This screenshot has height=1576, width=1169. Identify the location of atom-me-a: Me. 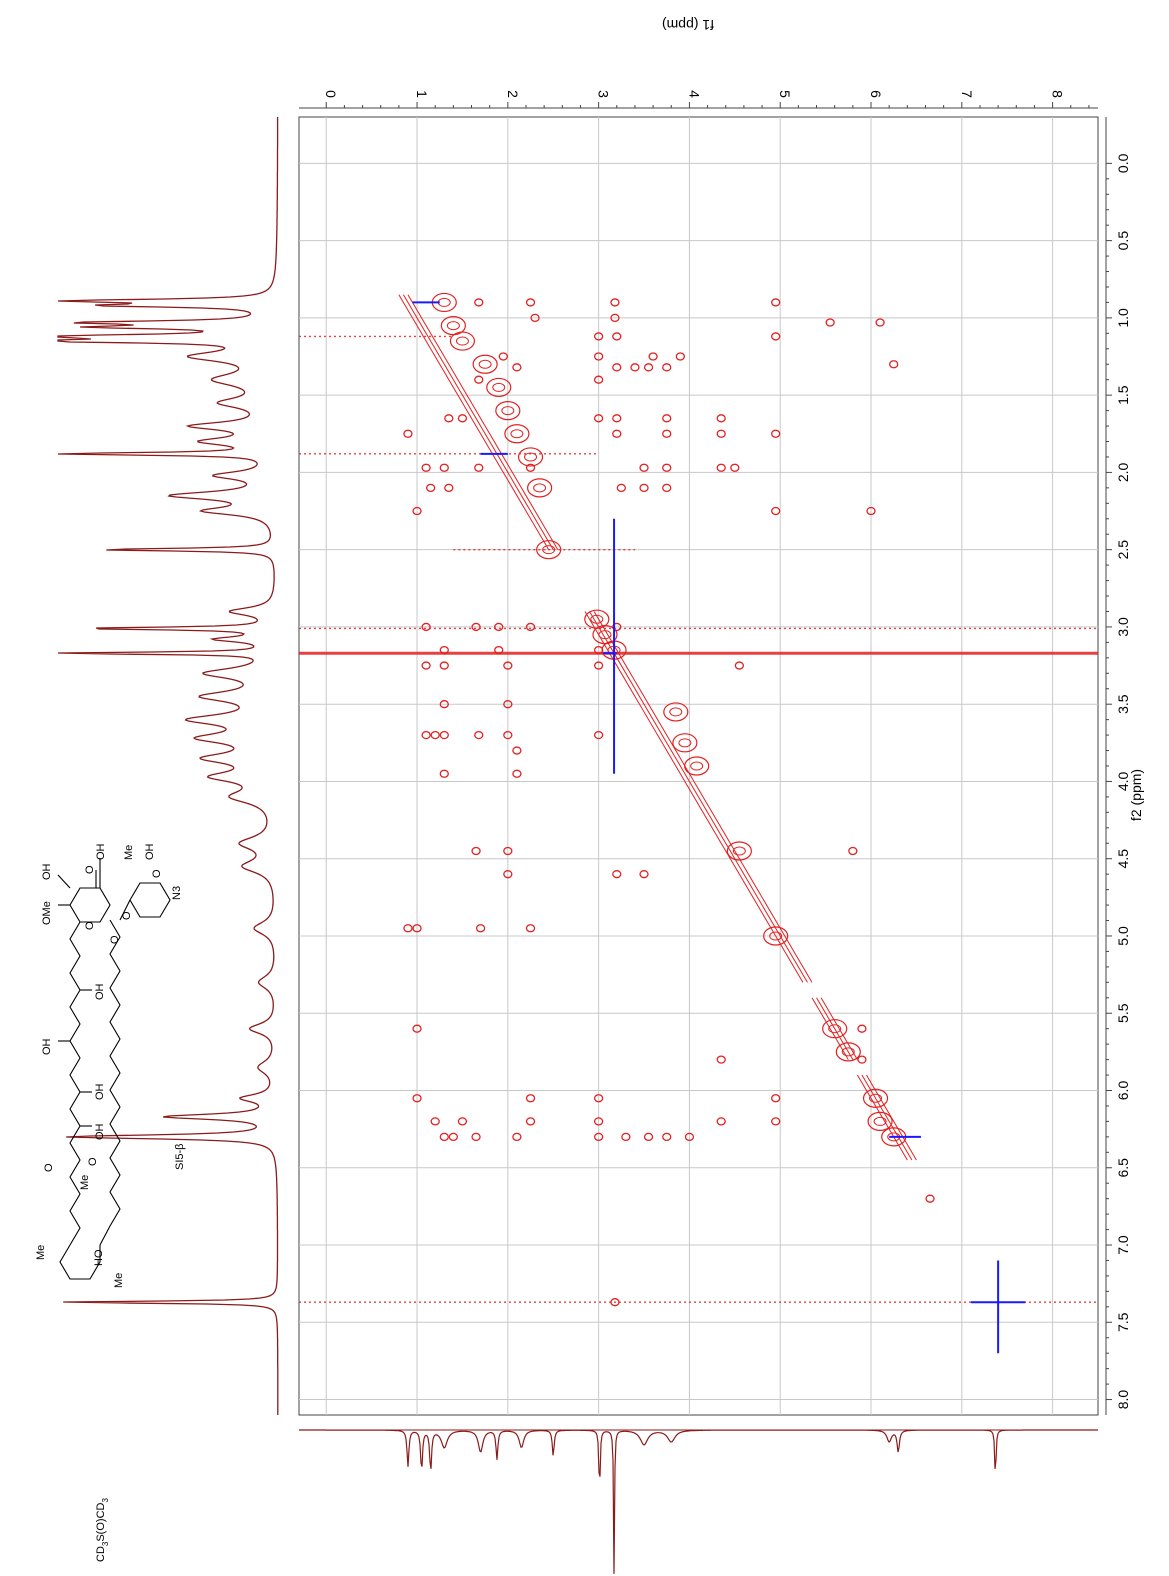
(85, 1182).